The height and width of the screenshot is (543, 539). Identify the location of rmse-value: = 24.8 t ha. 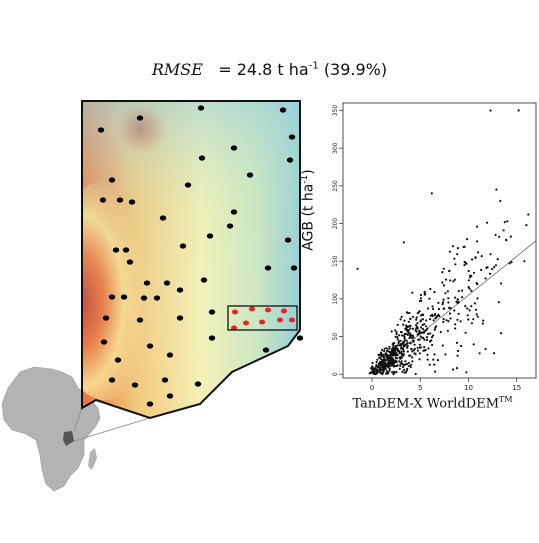
(263, 69).